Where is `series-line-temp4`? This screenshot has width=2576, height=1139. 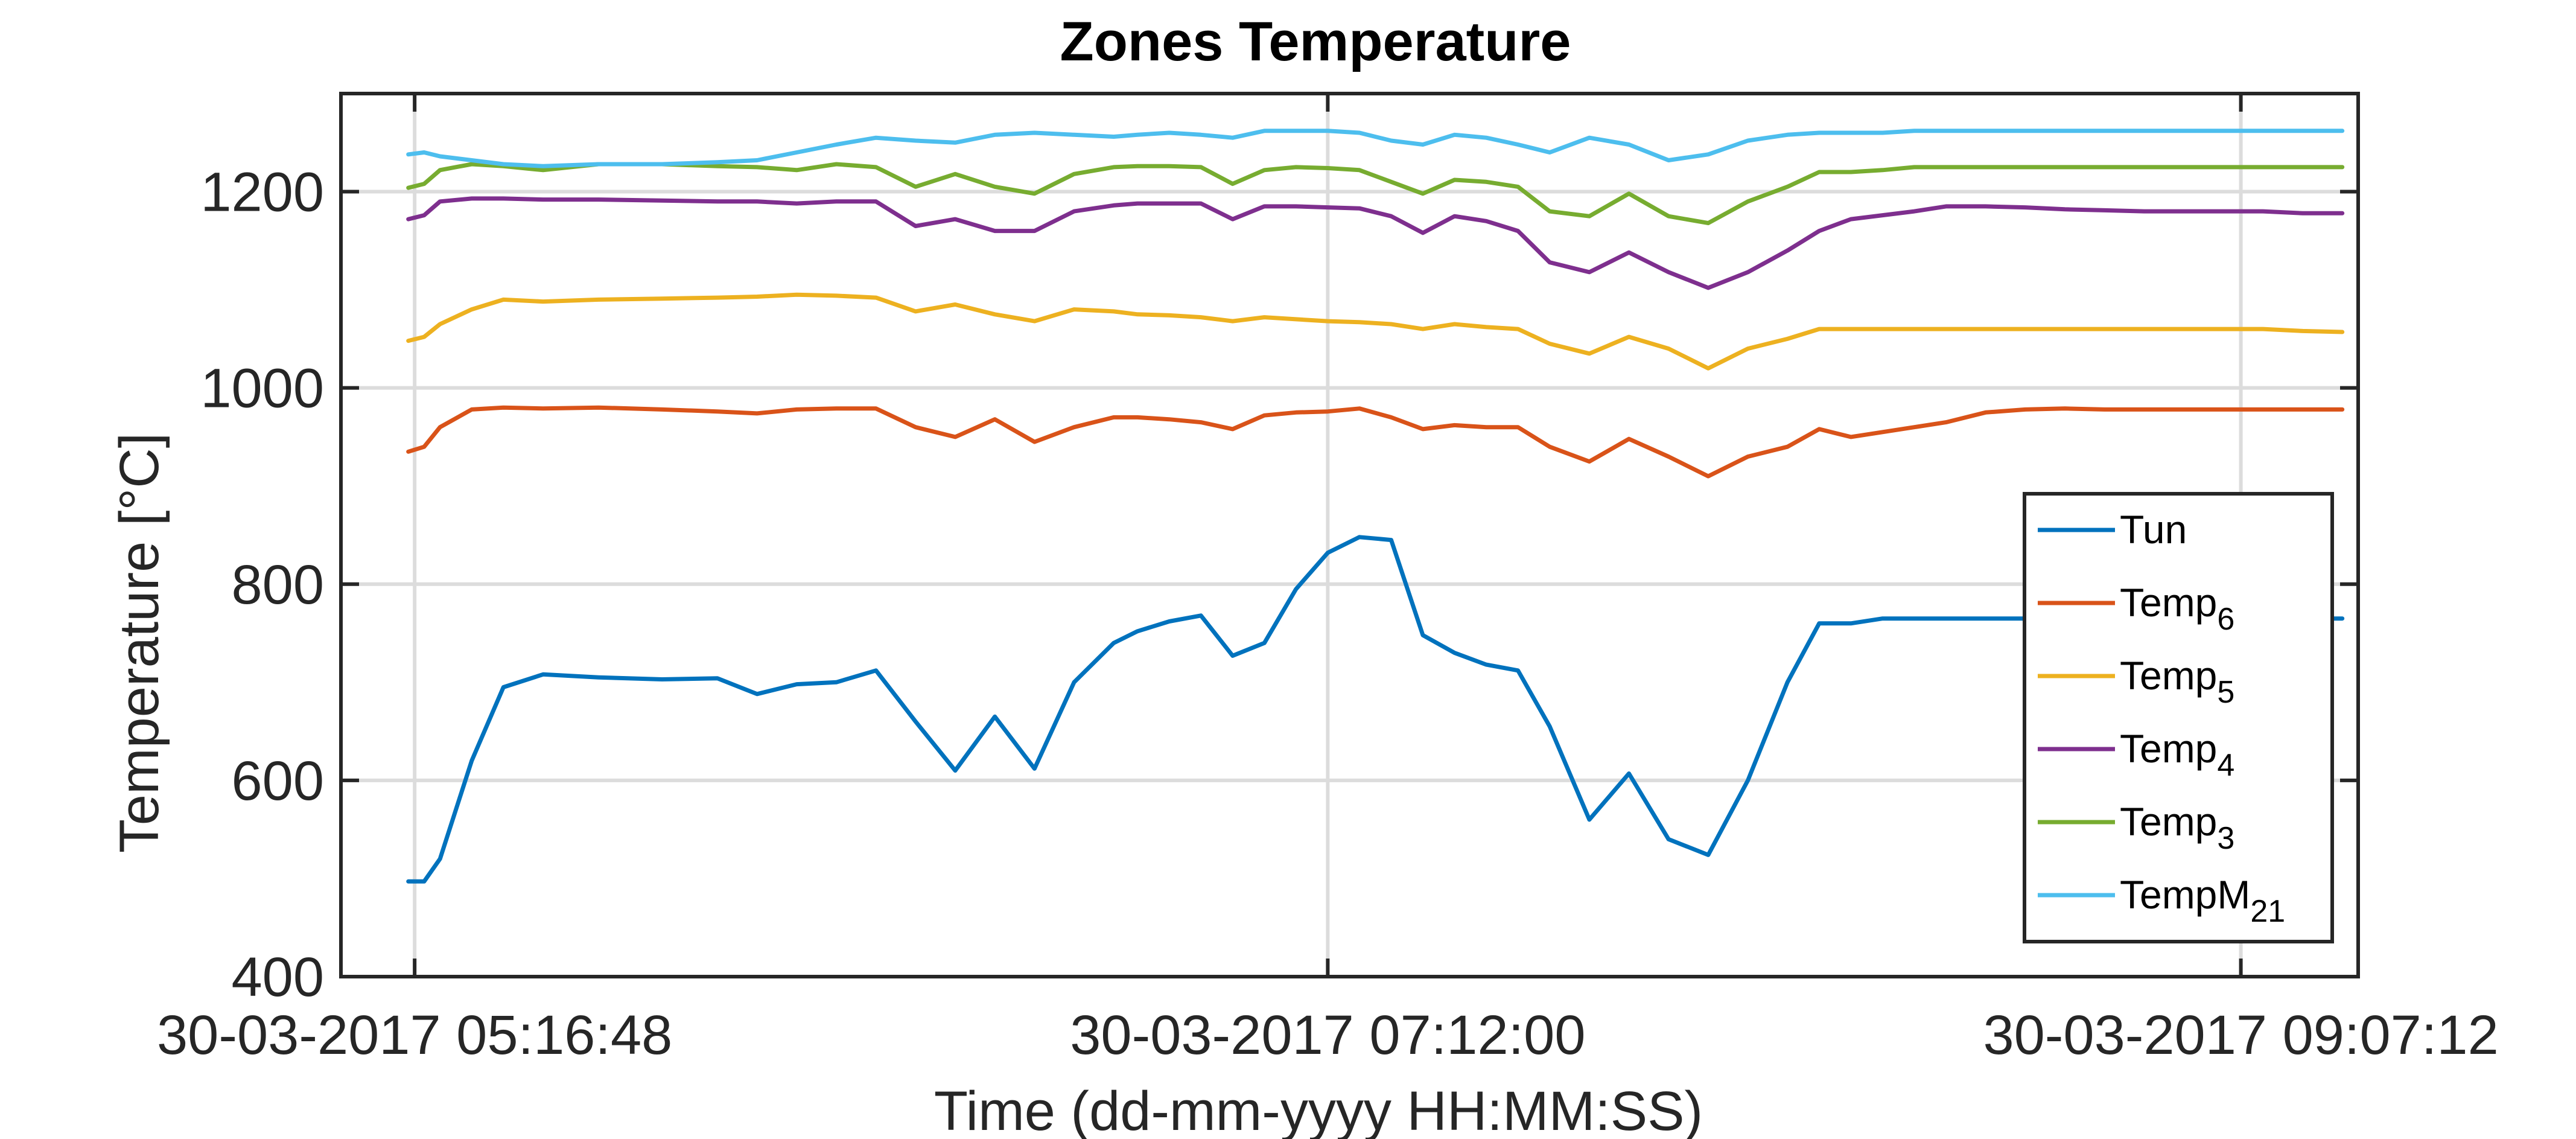
series-line-temp4 is located at coordinates (1376, 243).